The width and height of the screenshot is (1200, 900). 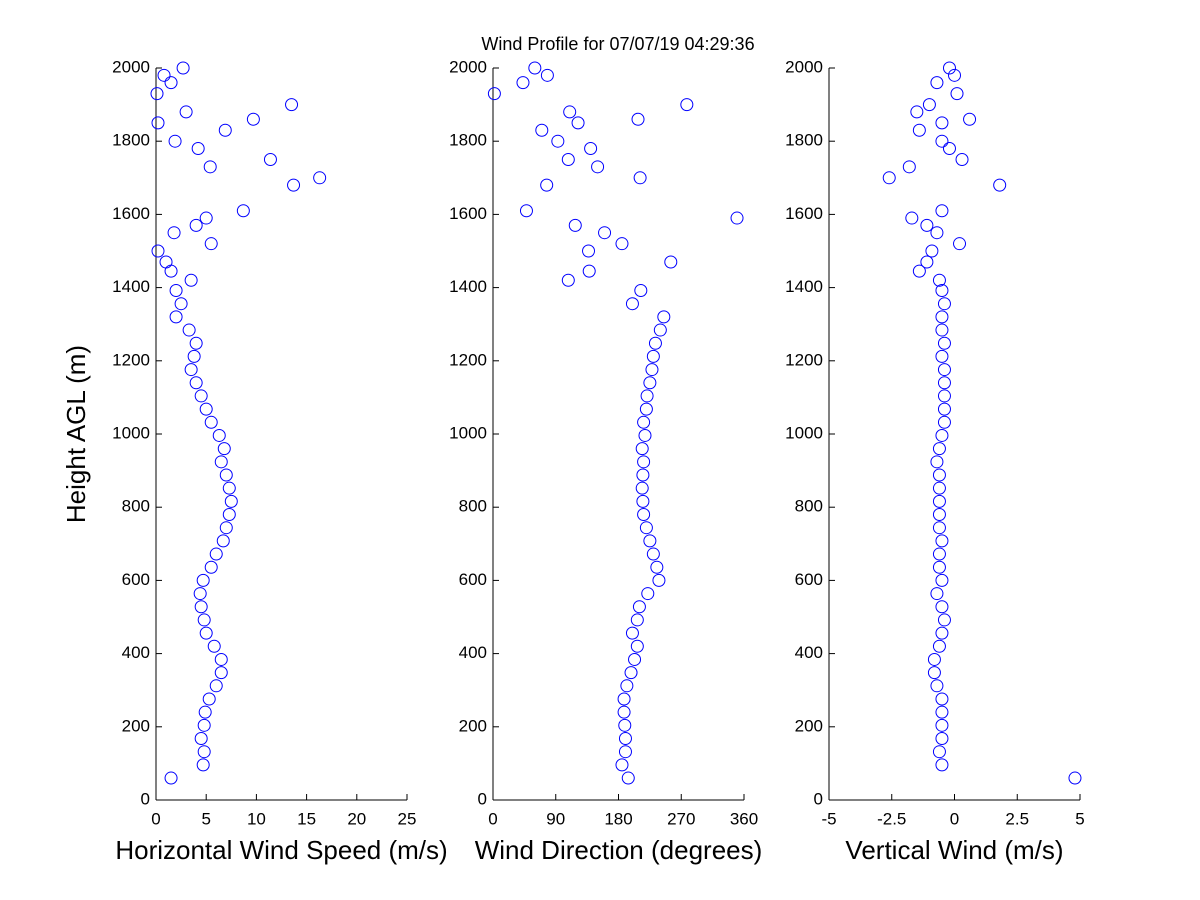 I want to click on figure-title: Wind Profile for 07/07/19 04:29:36, so click(x=617, y=44).